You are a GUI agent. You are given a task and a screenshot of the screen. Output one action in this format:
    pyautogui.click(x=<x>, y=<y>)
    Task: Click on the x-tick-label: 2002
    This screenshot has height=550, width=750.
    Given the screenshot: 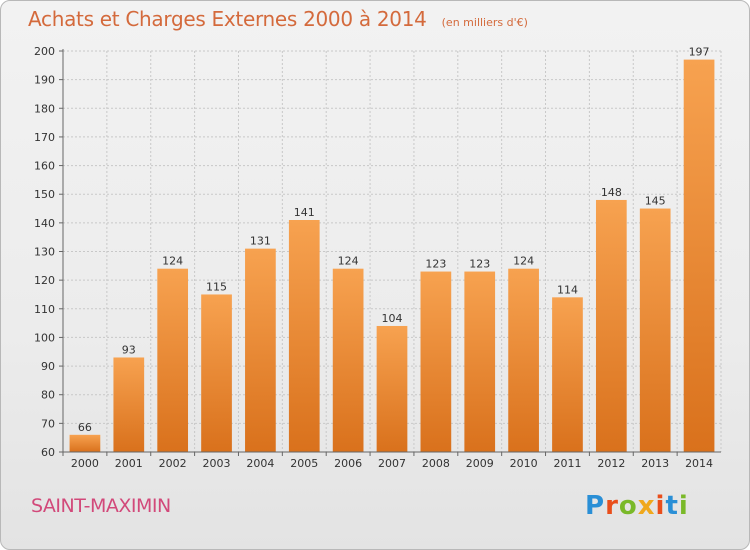 What is the action you would take?
    pyautogui.click(x=173, y=463)
    